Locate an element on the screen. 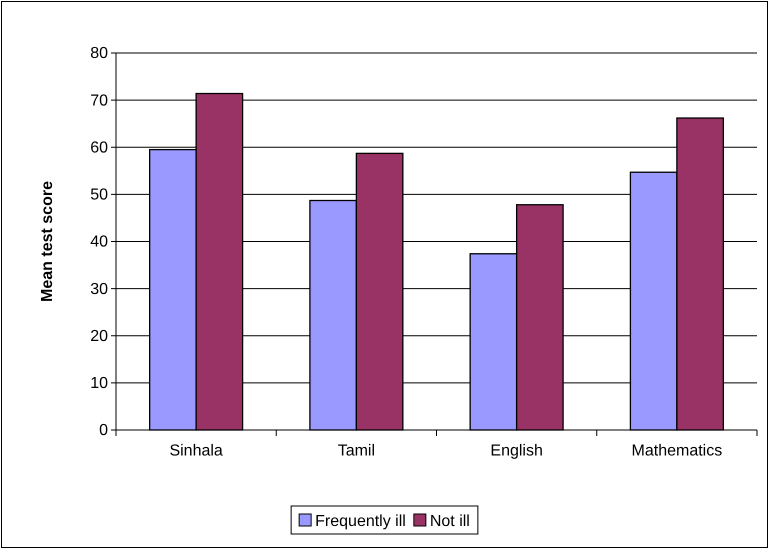  y-tick-label: 10 is located at coordinates (99, 383).